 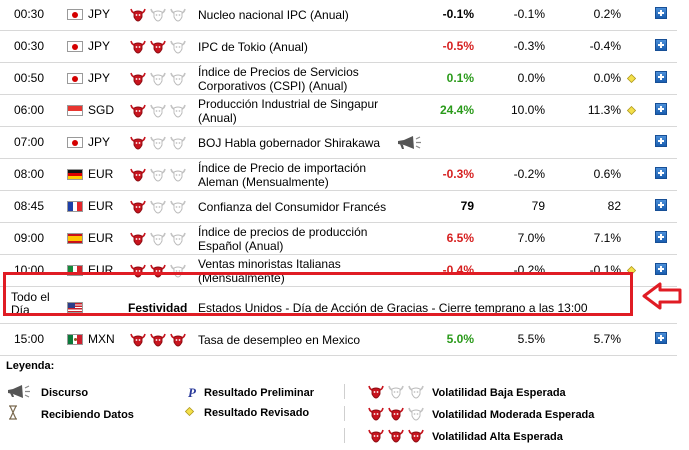 I want to click on event-forecast: -0.1%, so click(x=529, y=14).